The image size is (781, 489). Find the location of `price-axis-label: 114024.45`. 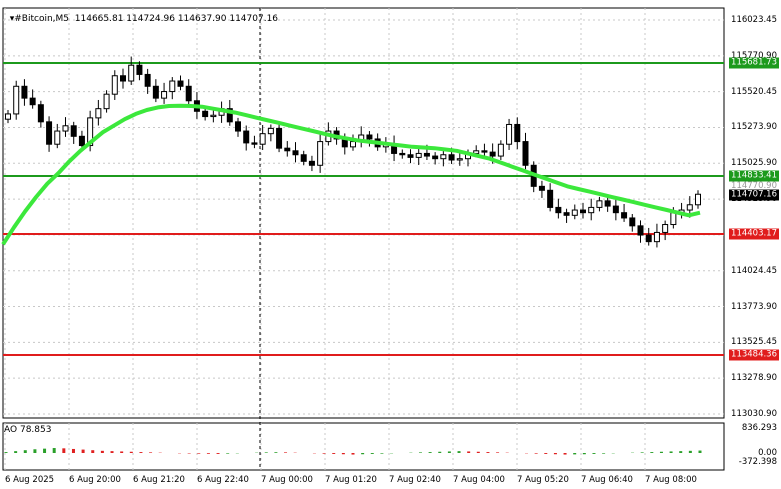

price-axis-label: 114024.45 is located at coordinates (754, 270).